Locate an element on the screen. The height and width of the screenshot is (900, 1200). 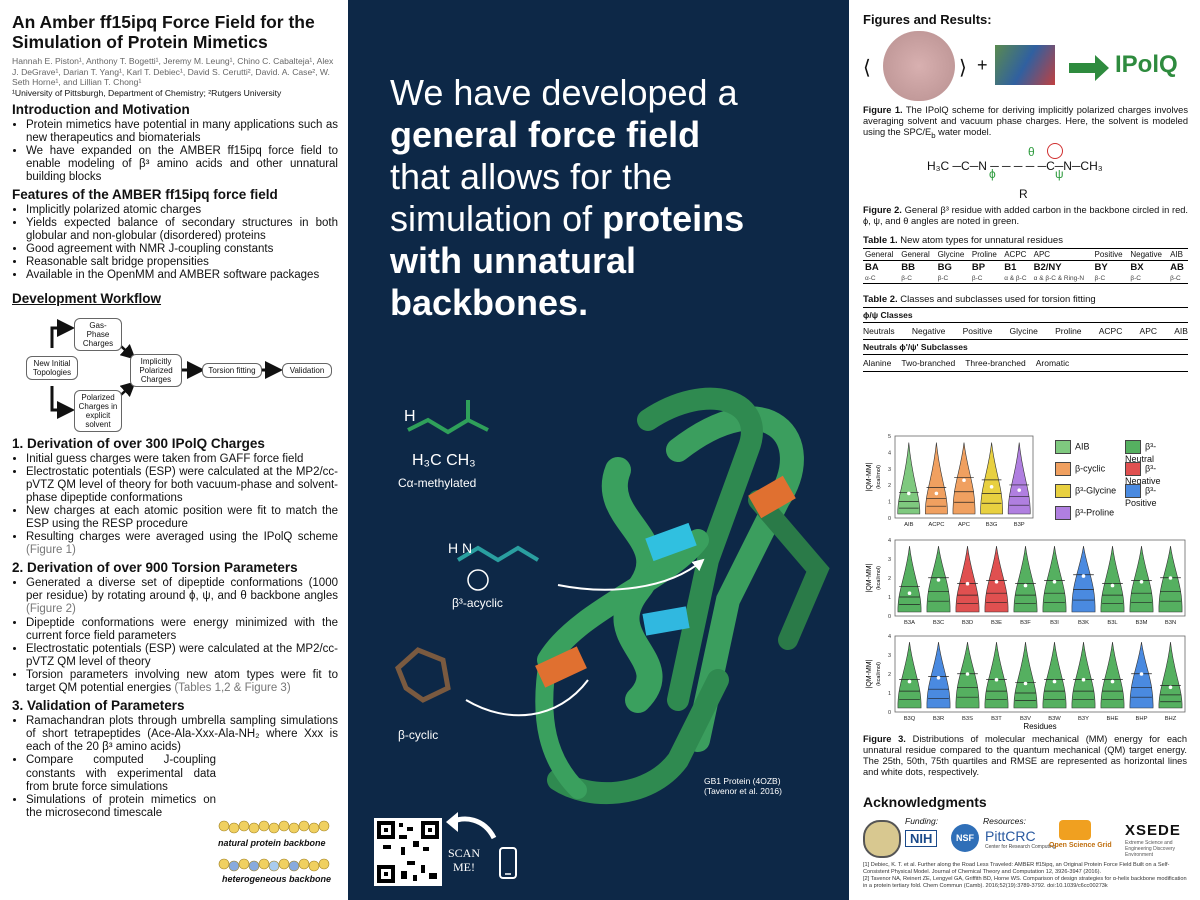
y-tick-label: 2 is located at coordinates (889, 579).